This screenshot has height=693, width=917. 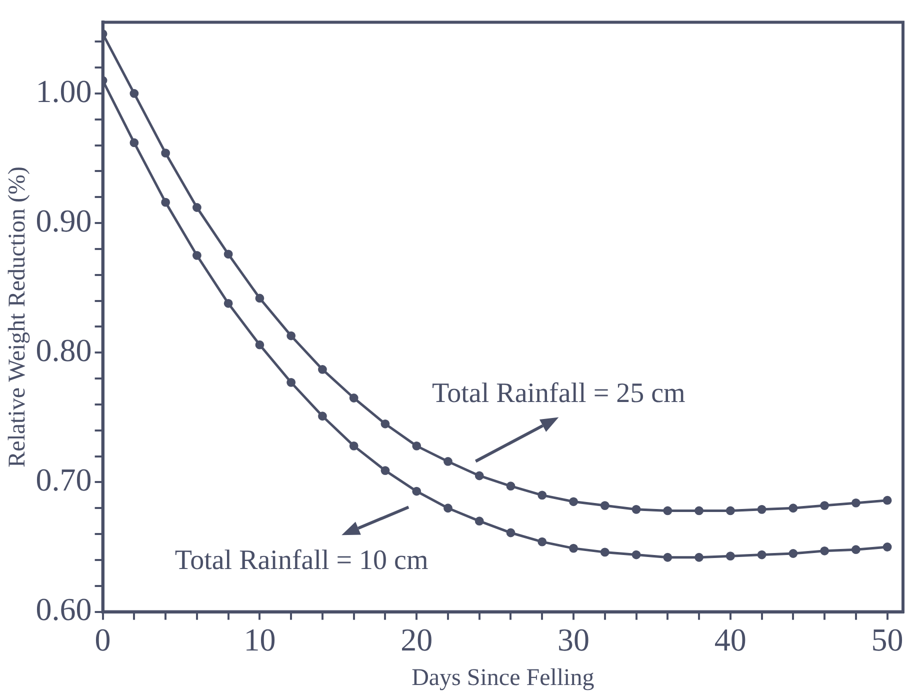 I want to click on y-axis-title: Relative Weight Reduction (%), so click(x=17, y=317).